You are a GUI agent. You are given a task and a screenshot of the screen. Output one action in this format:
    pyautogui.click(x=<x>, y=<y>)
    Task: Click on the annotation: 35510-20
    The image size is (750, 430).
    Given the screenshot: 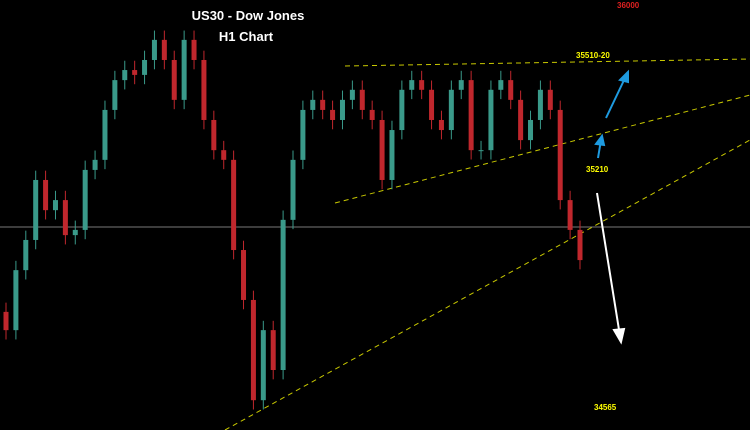 What is the action you would take?
    pyautogui.click(x=593, y=55)
    